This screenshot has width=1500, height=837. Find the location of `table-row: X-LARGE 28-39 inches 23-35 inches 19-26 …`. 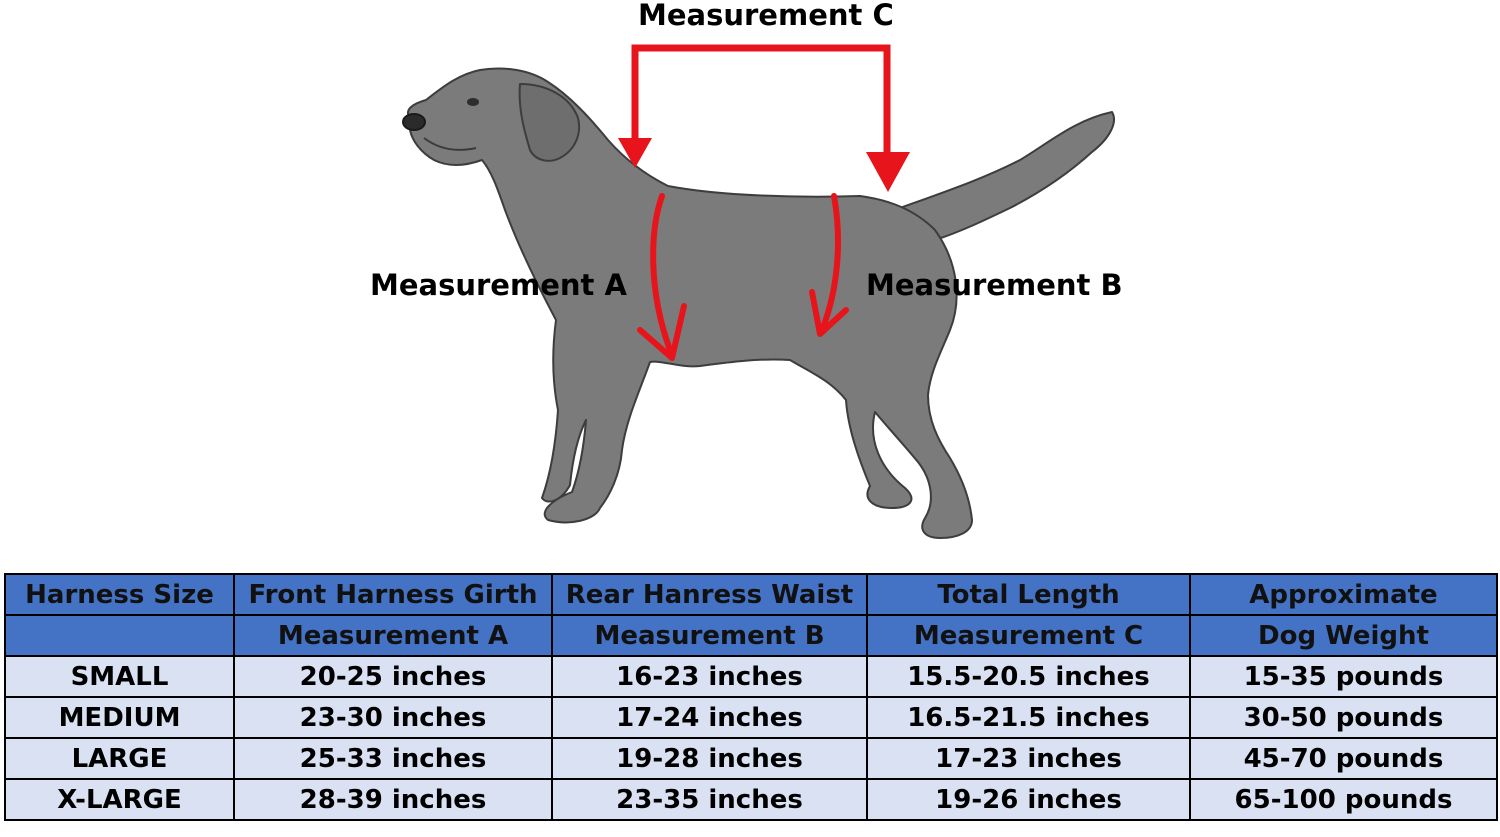

table-row: X-LARGE 28-39 inches 23-35 inches 19-26 … is located at coordinates (751, 799).